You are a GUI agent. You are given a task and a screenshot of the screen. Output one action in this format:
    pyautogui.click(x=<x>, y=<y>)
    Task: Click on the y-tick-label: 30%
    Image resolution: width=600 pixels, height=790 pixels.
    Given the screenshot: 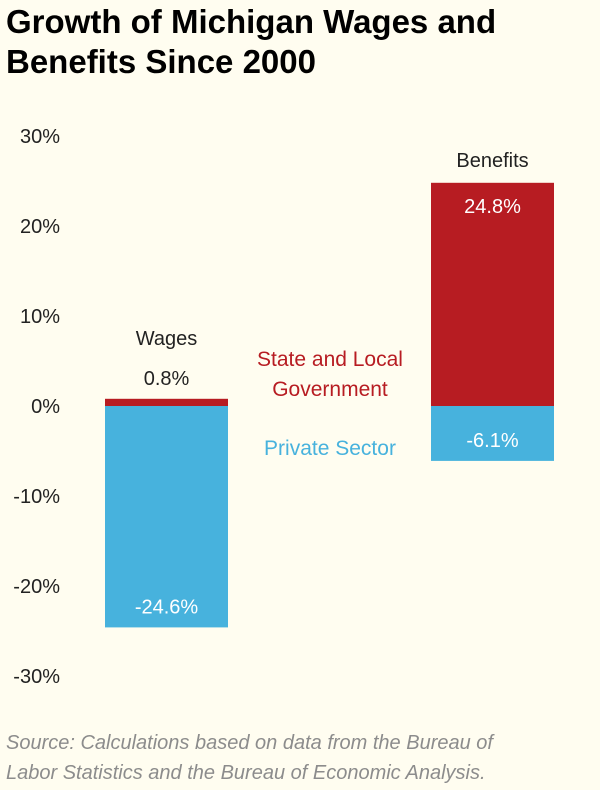 What is the action you would take?
    pyautogui.click(x=40, y=137)
    